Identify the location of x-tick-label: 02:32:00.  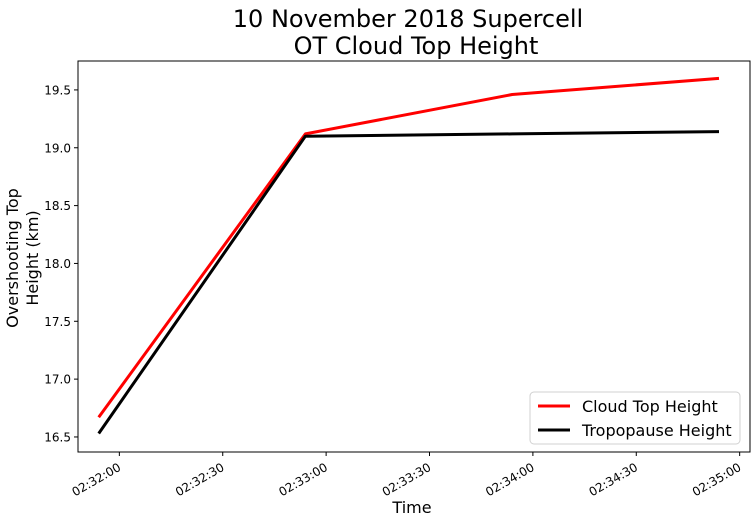
(97, 479).